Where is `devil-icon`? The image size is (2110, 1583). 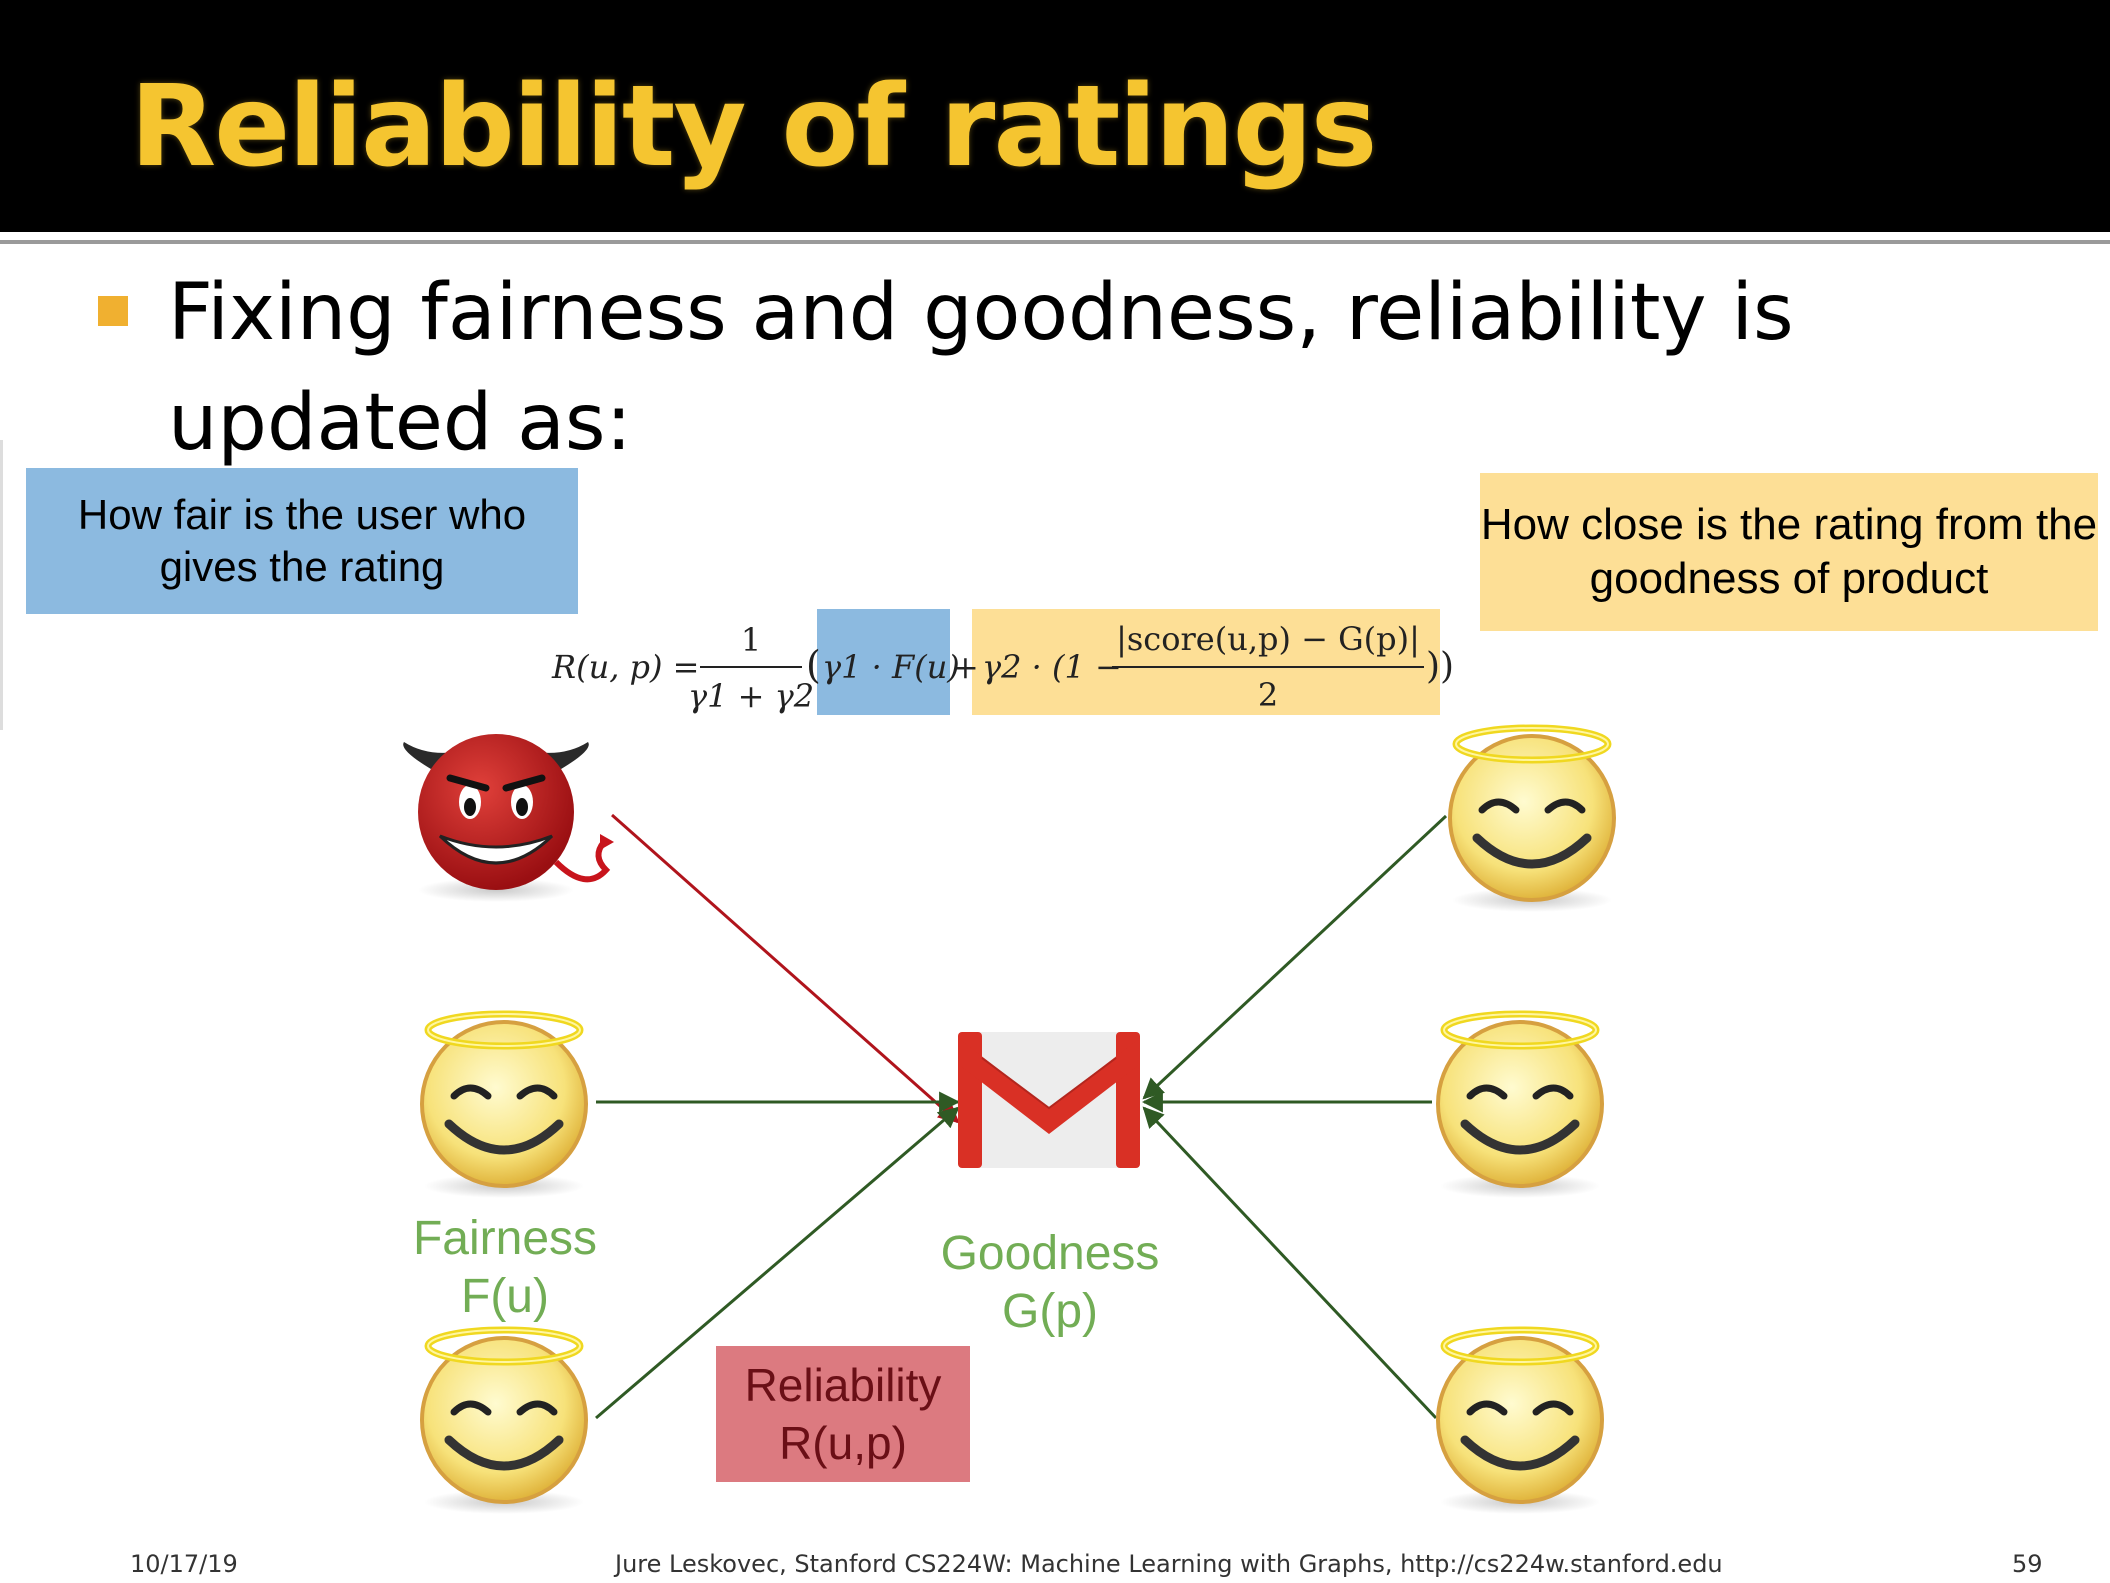
devil-icon is located at coordinates (508, 818).